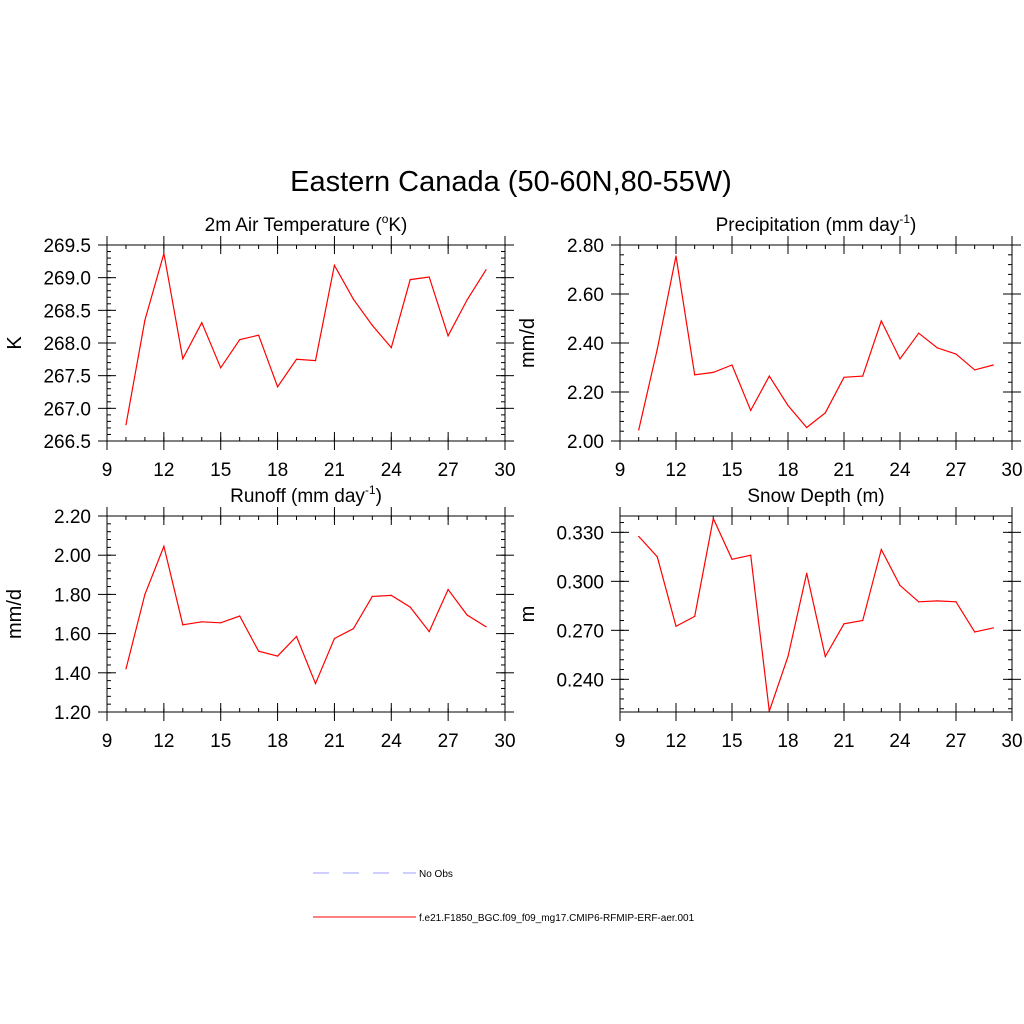  What do you see at coordinates (370, 490) in the screenshot?
I see `panel-title-superscript: -1` at bounding box center [370, 490].